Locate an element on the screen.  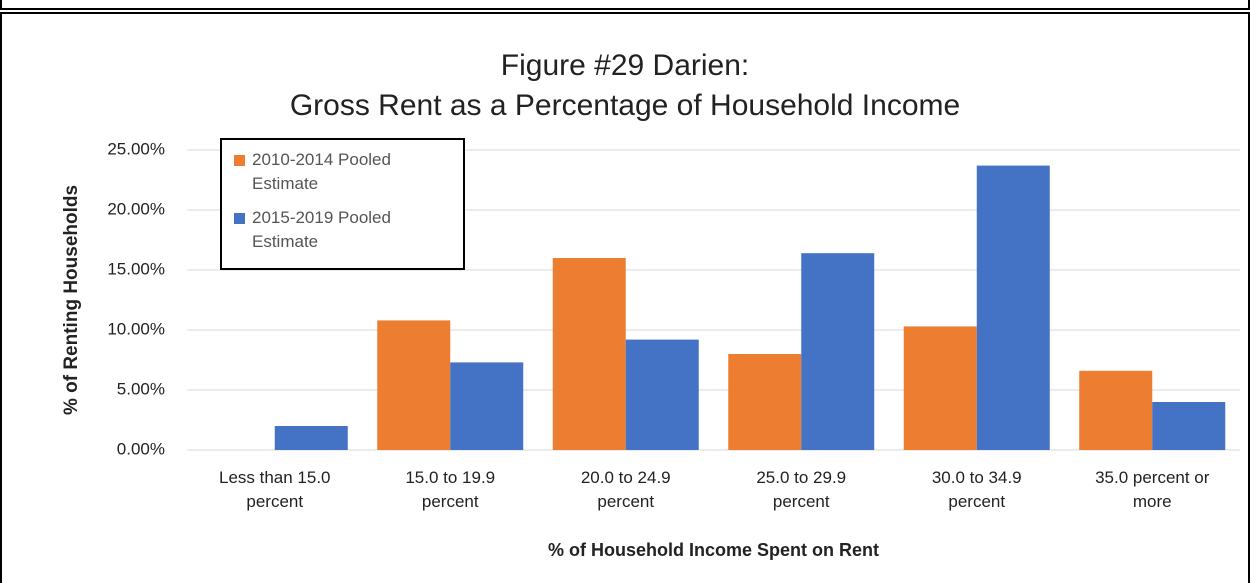
y-axis-label: % of Renting Households is located at coordinates (71, 300).